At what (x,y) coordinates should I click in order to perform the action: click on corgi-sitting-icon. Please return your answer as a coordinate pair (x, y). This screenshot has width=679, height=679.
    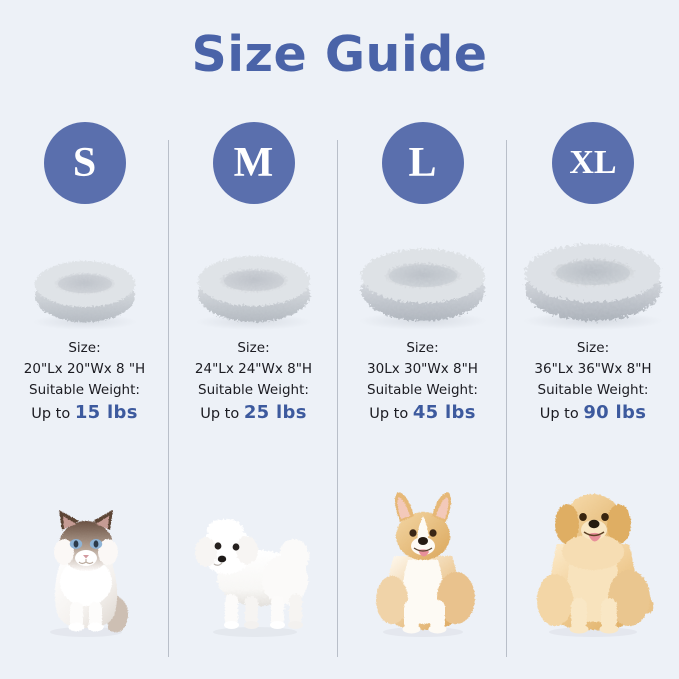
    Looking at the image, I should click on (425, 564).